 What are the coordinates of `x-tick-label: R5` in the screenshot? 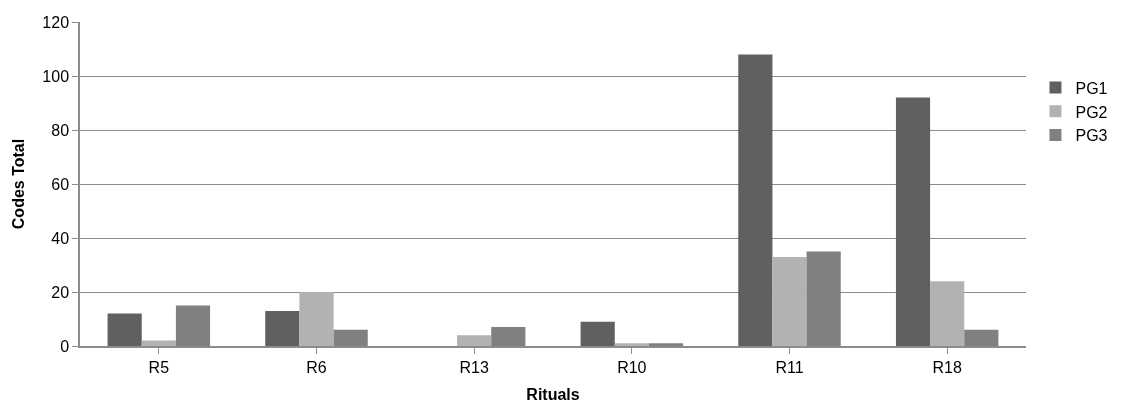 It's located at (159, 367).